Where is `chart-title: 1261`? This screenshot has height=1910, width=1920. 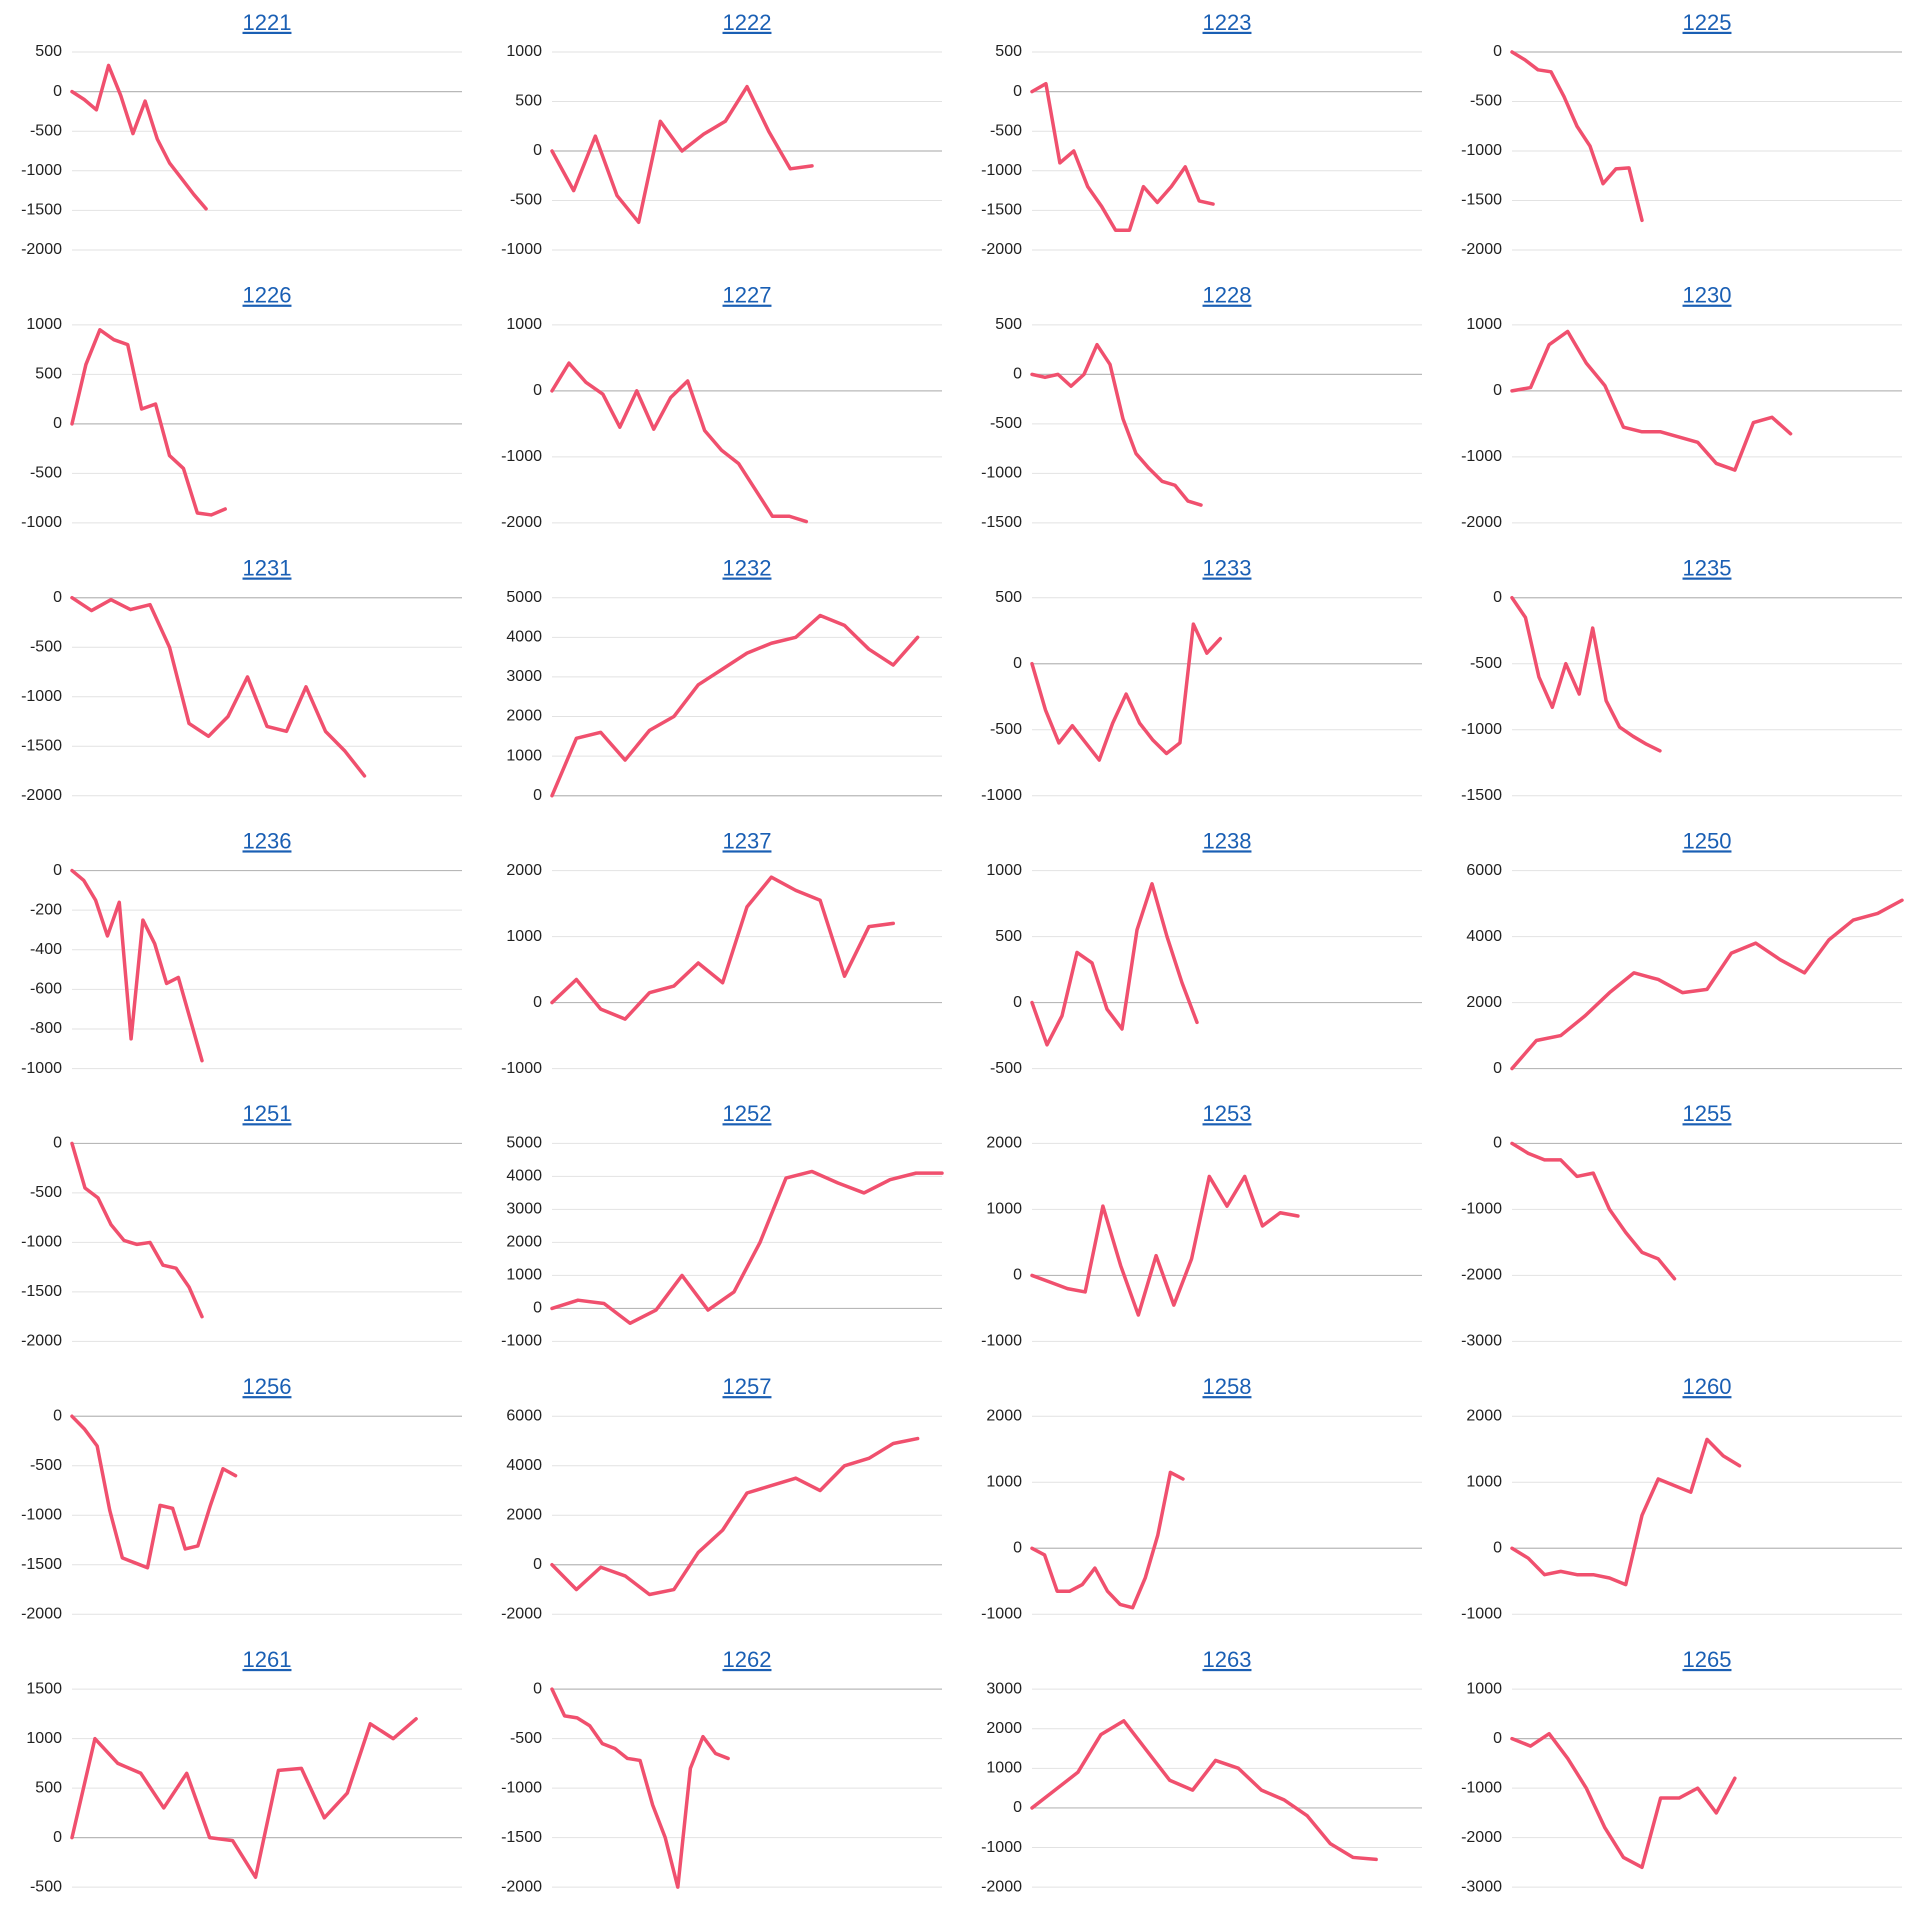
chart-title: 1261 is located at coordinates (267, 1659).